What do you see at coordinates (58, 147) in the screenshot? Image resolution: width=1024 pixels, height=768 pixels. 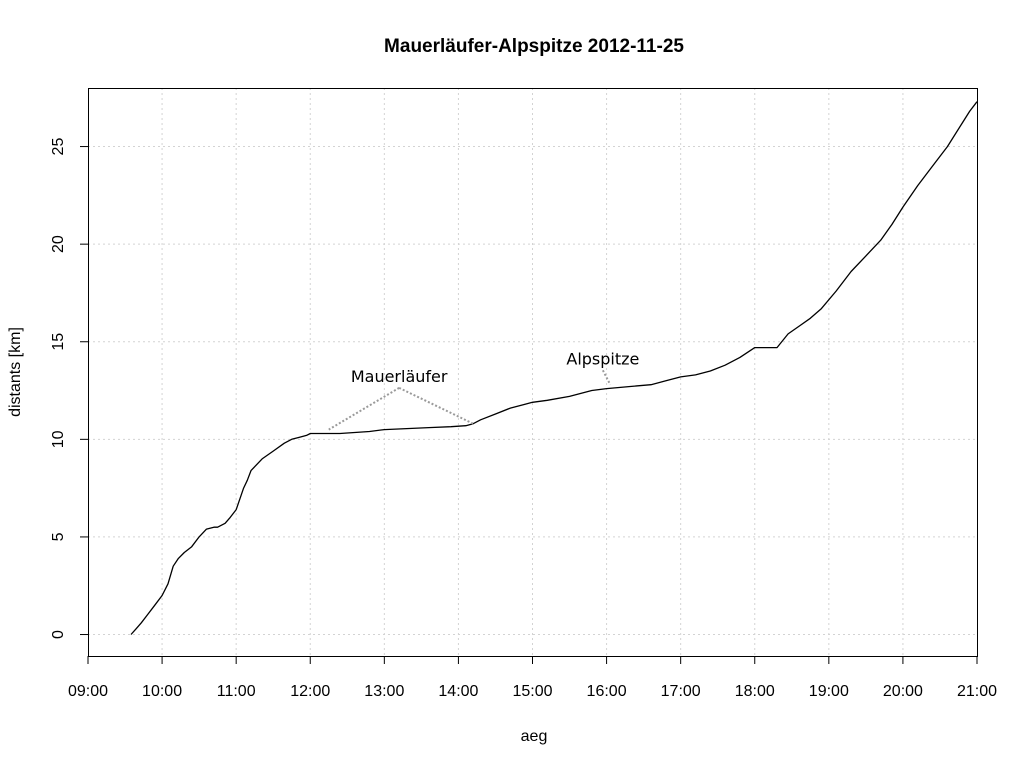 I see `y-tick-label: 25` at bounding box center [58, 147].